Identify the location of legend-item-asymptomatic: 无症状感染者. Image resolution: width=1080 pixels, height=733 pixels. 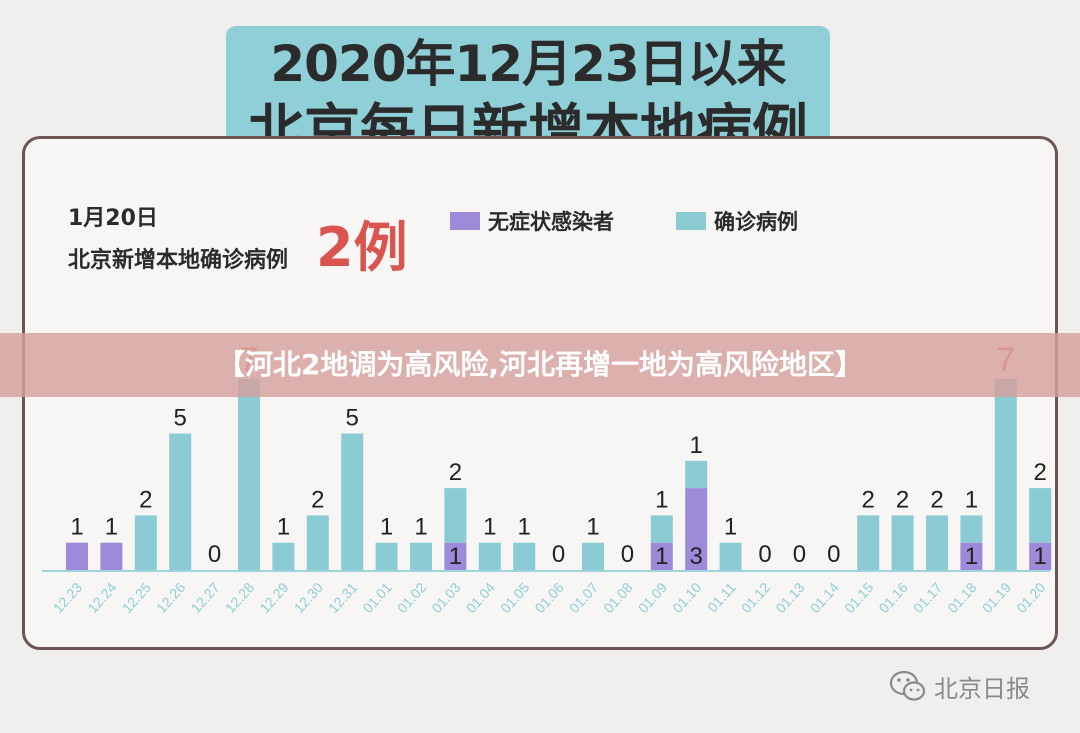
(532, 221).